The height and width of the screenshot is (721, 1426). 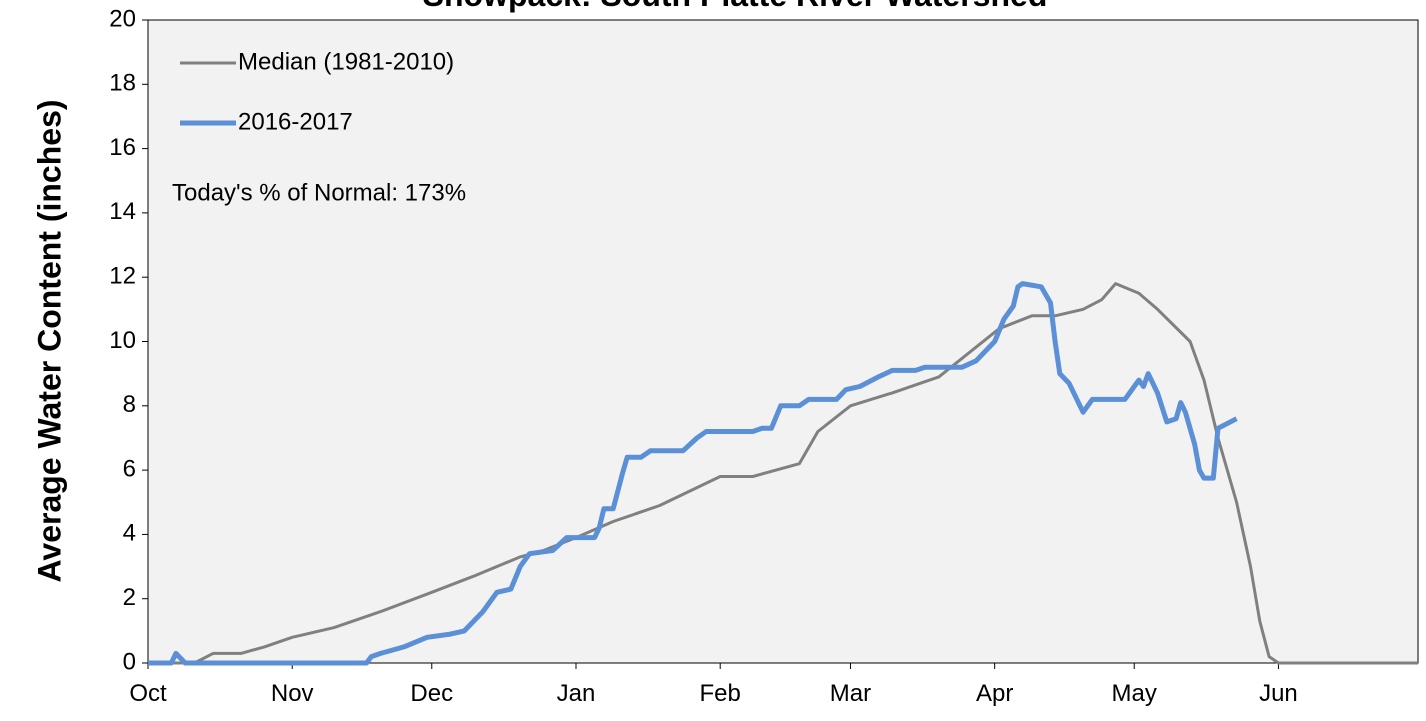 I want to click on x-tick-label: May, so click(x=1134, y=693).